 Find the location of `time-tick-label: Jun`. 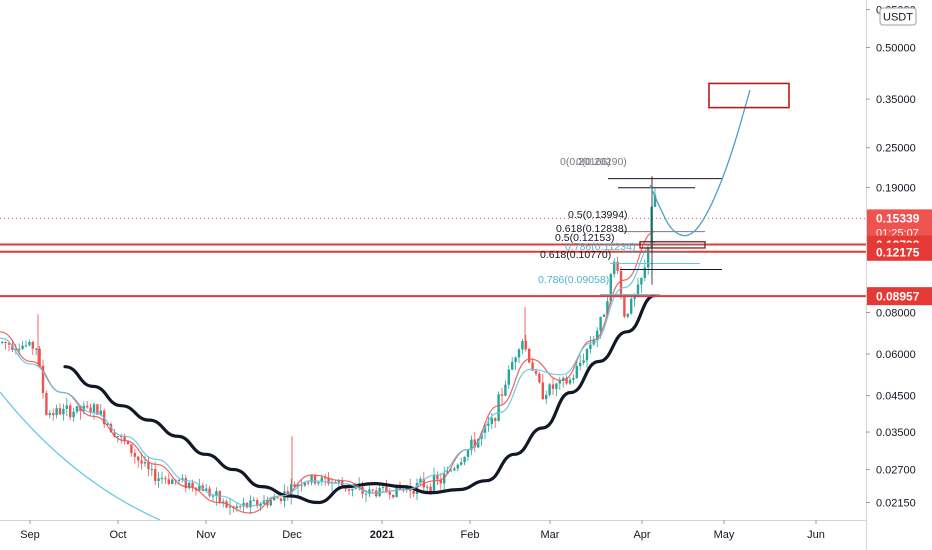

time-tick-label: Jun is located at coordinates (816, 535).